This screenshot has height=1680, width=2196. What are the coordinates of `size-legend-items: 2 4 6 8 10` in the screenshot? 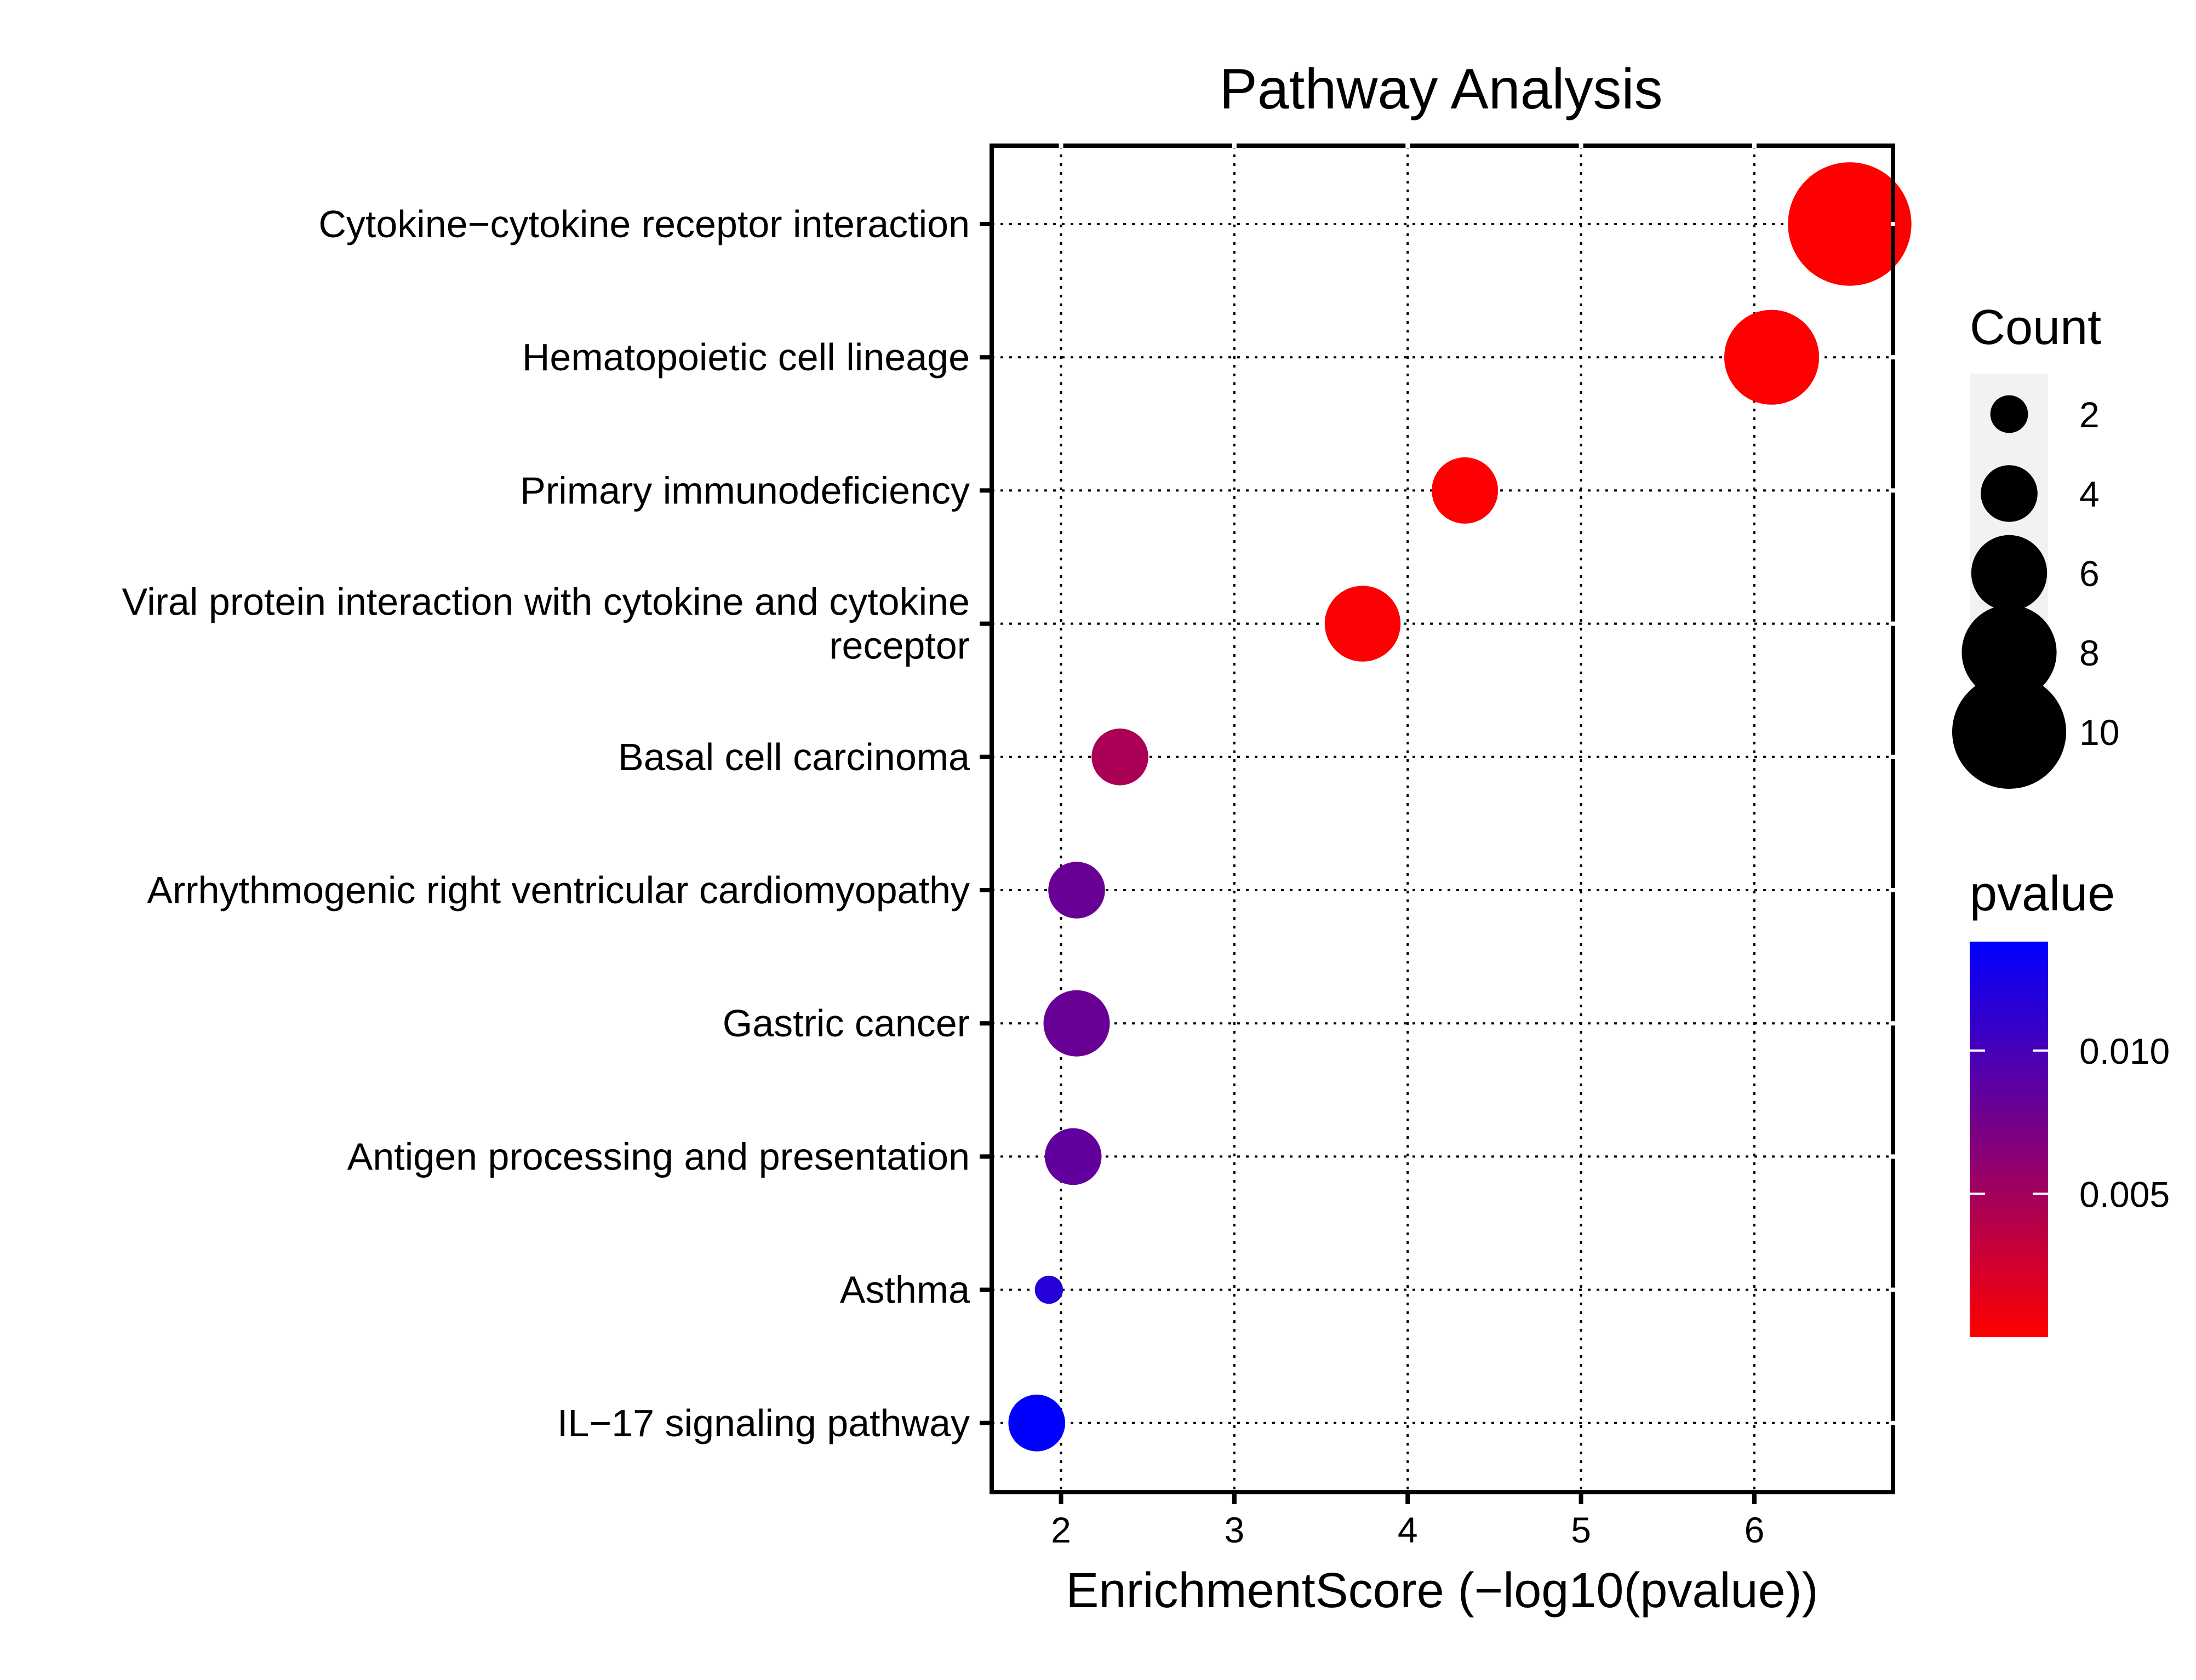 It's located at (2036, 591).